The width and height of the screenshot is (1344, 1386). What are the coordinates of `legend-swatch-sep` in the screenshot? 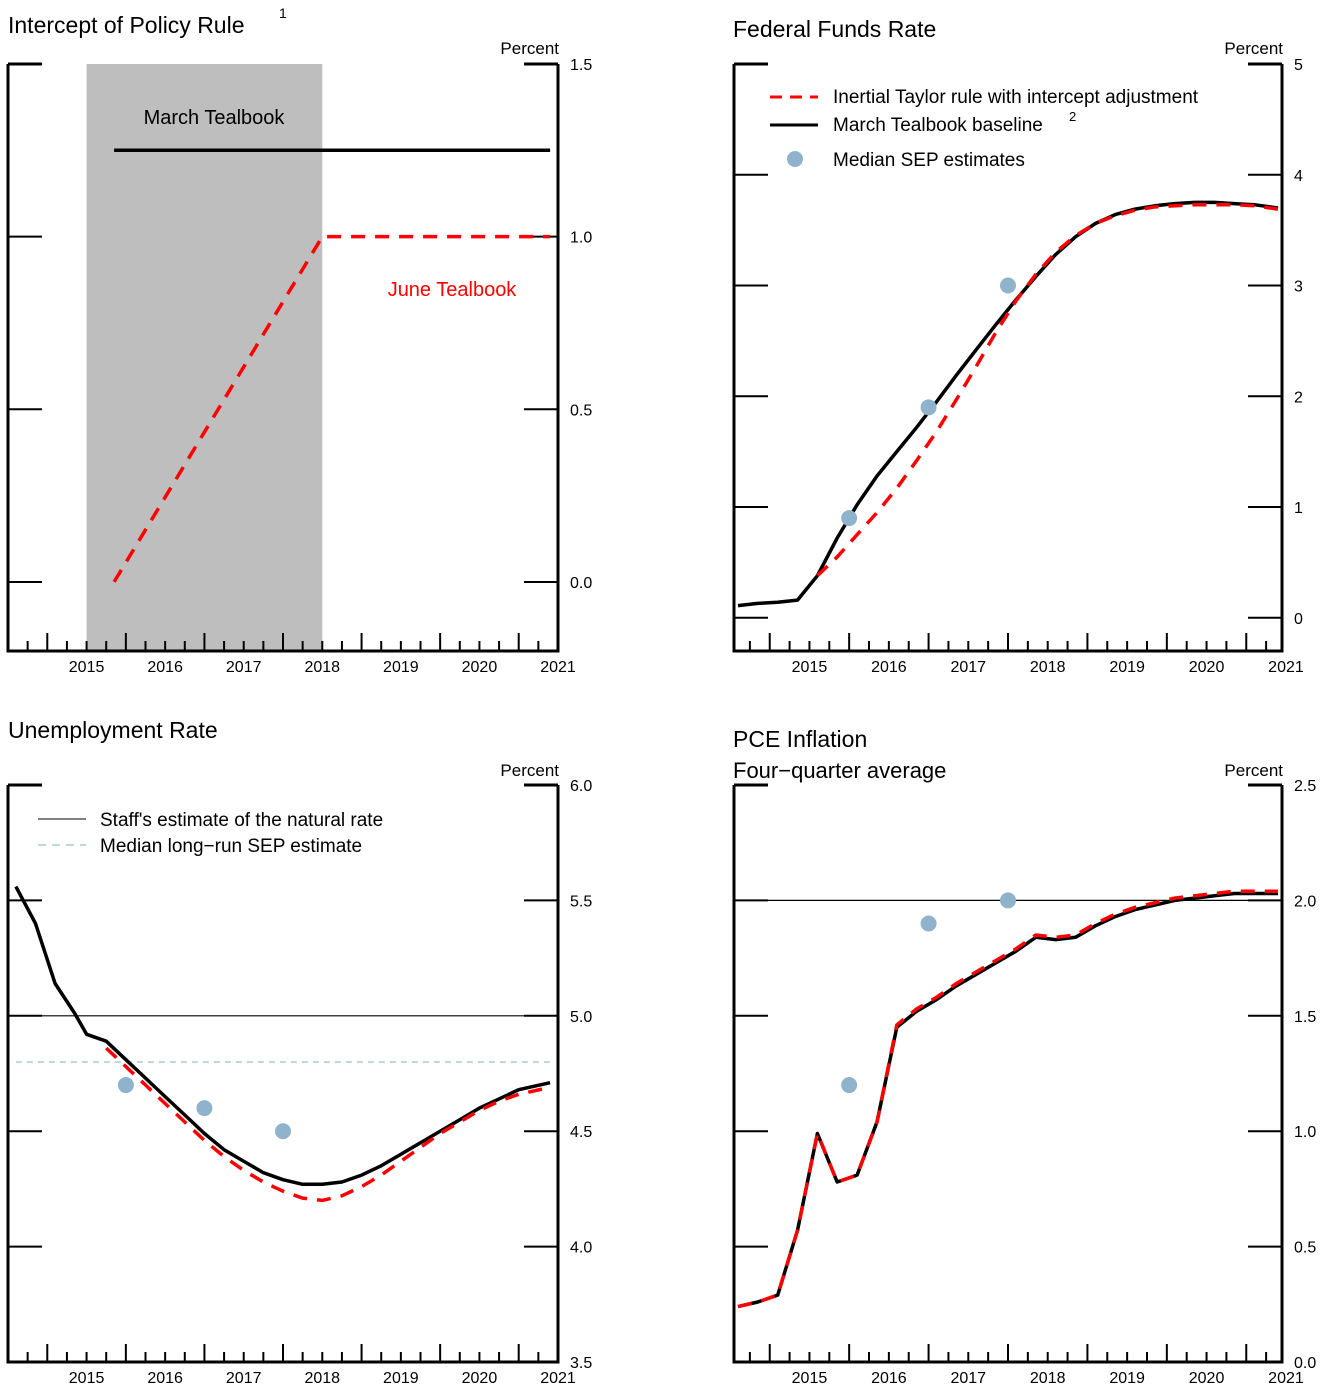 It's located at (795, 159).